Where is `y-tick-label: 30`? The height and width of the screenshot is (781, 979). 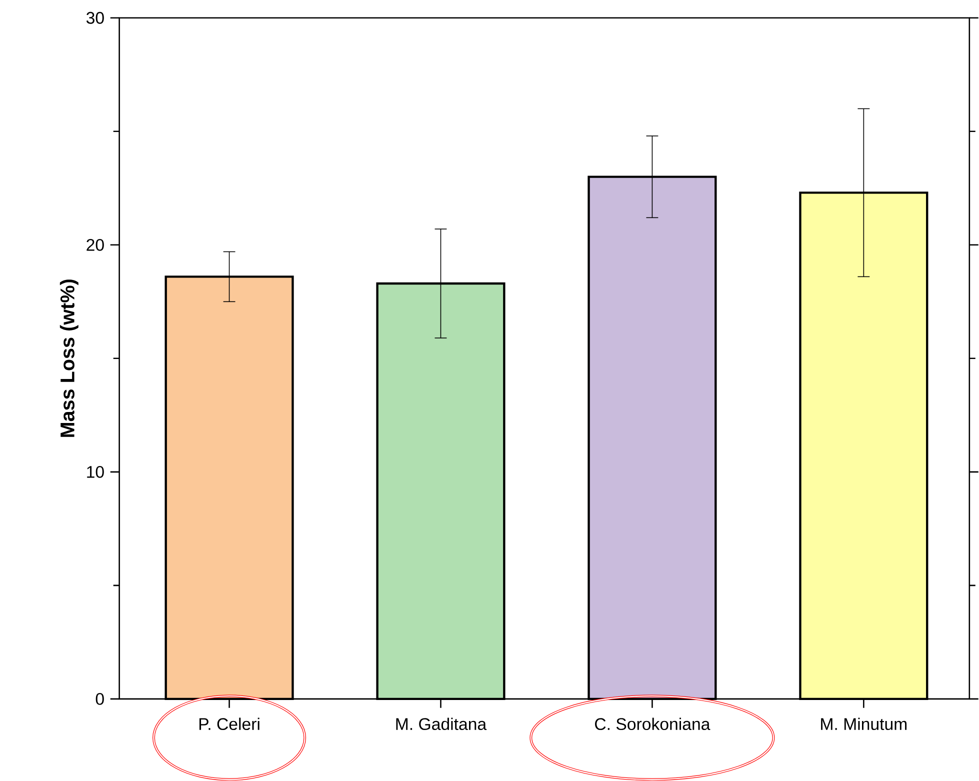
y-tick-label: 30 is located at coordinates (95, 18).